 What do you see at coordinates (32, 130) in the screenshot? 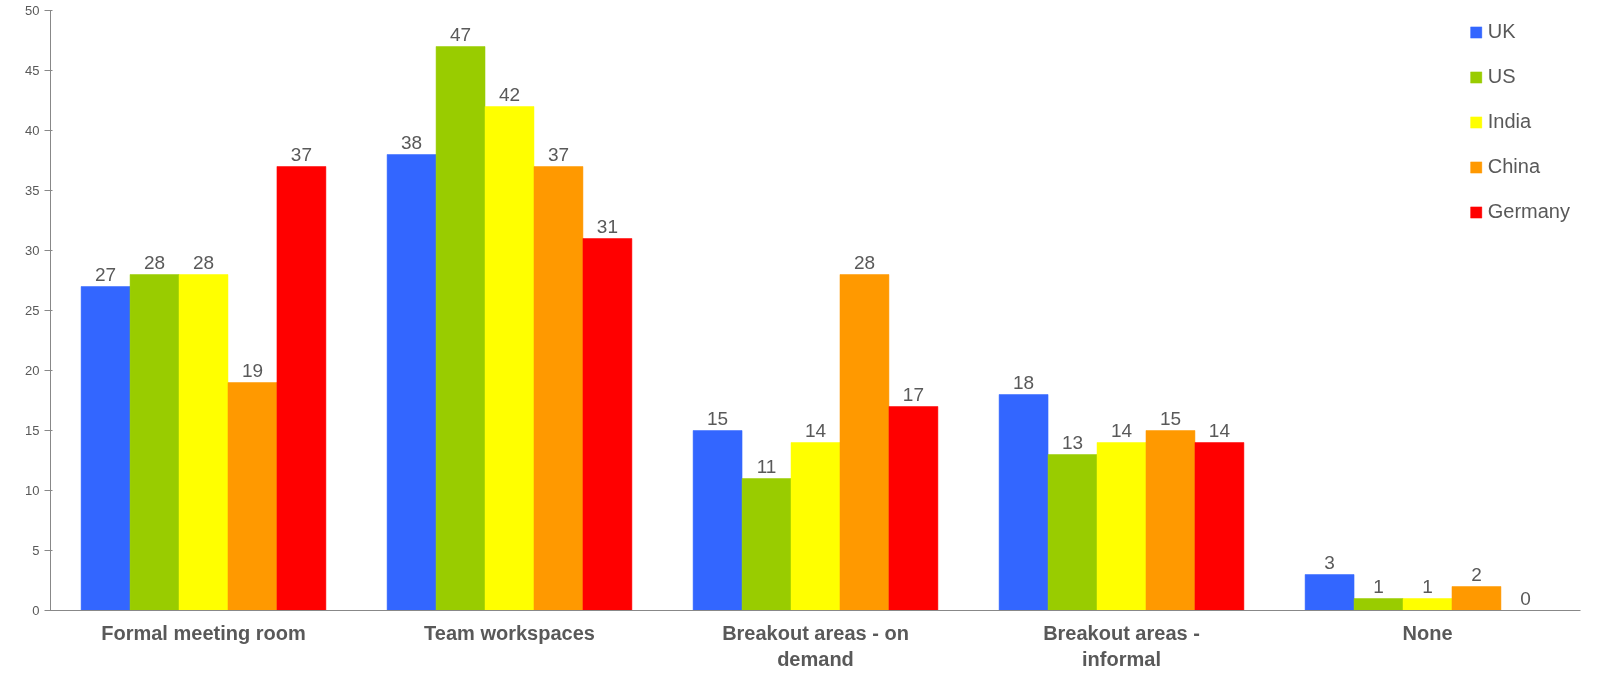
I see `y-tick-label: 40` at bounding box center [32, 130].